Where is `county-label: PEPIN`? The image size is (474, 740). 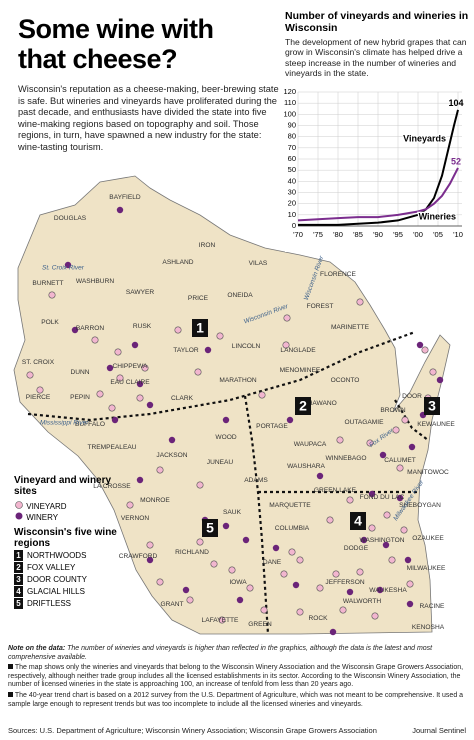 county-label: PEPIN is located at coordinates (80, 397).